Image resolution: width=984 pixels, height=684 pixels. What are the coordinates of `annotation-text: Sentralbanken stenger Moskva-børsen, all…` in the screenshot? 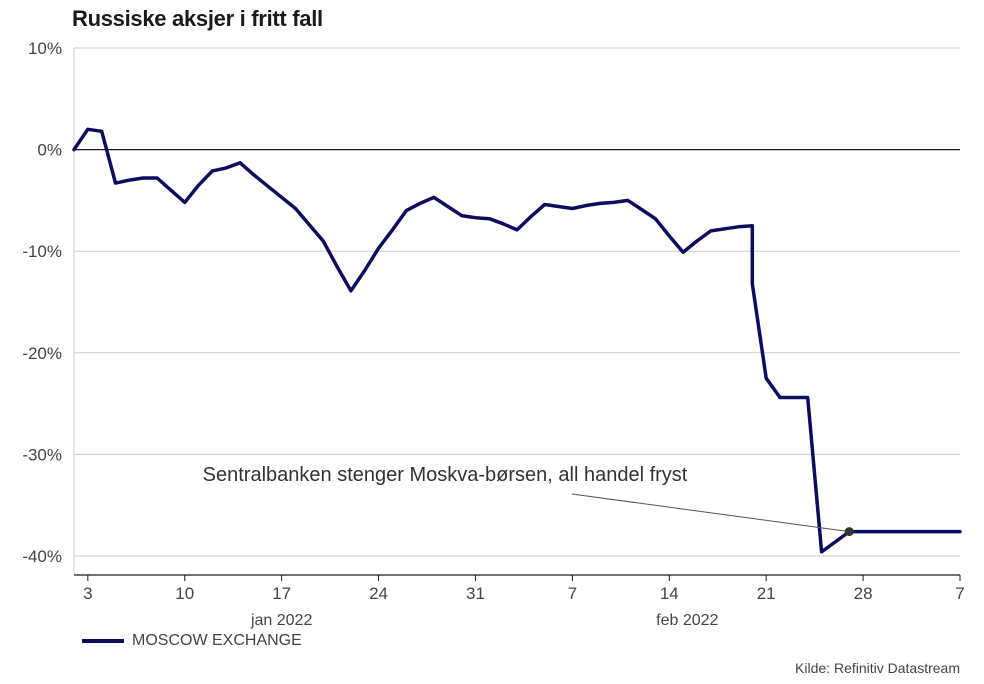 It's located at (445, 475).